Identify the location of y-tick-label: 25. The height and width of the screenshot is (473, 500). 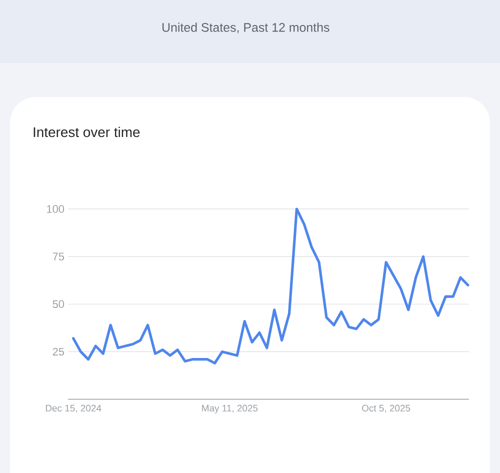
(58, 352).